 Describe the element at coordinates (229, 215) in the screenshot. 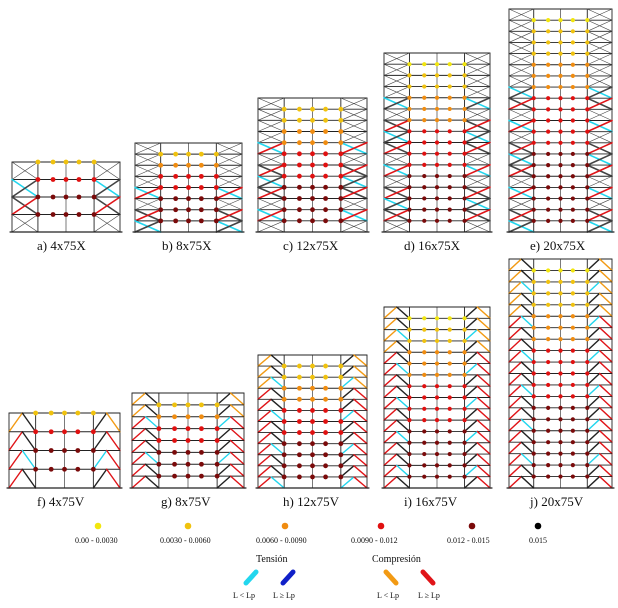

I see `frame-b-brace` at that location.